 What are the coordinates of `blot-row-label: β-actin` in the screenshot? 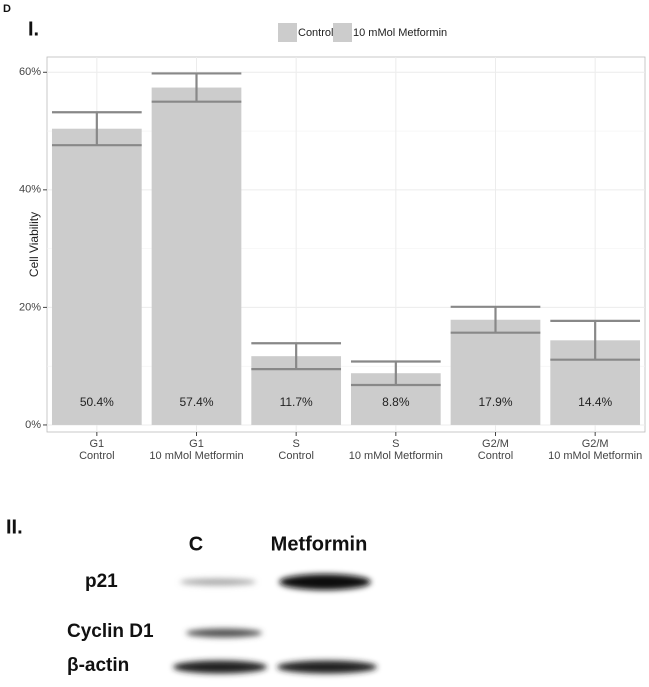 It's located at (98, 665).